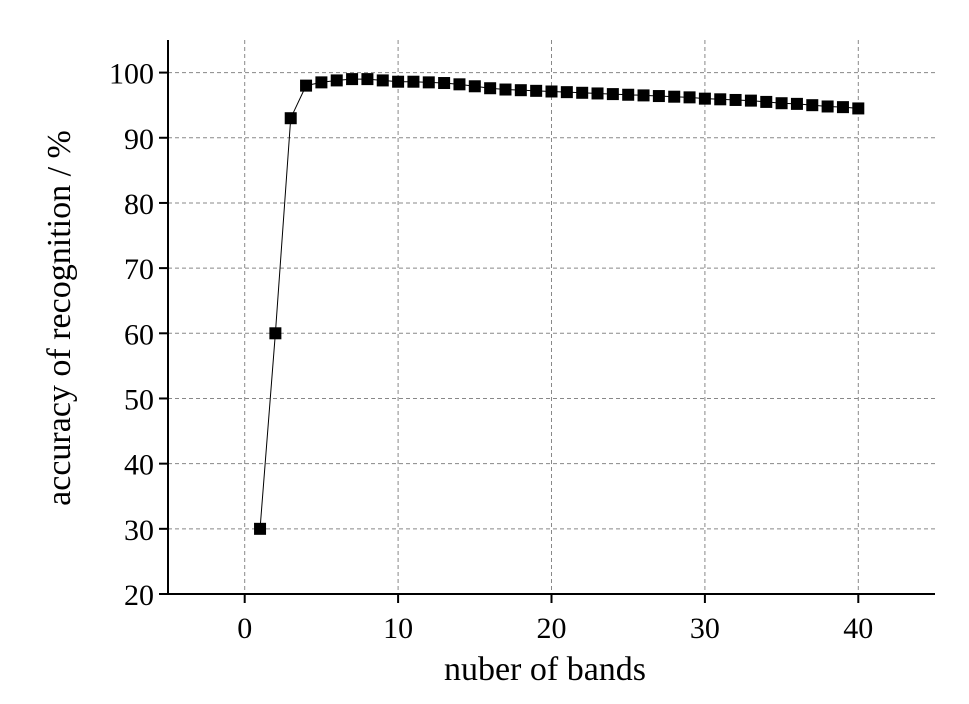 This screenshot has width=969, height=704. What do you see at coordinates (545, 669) in the screenshot?
I see `x-axis-title: nuber of bands` at bounding box center [545, 669].